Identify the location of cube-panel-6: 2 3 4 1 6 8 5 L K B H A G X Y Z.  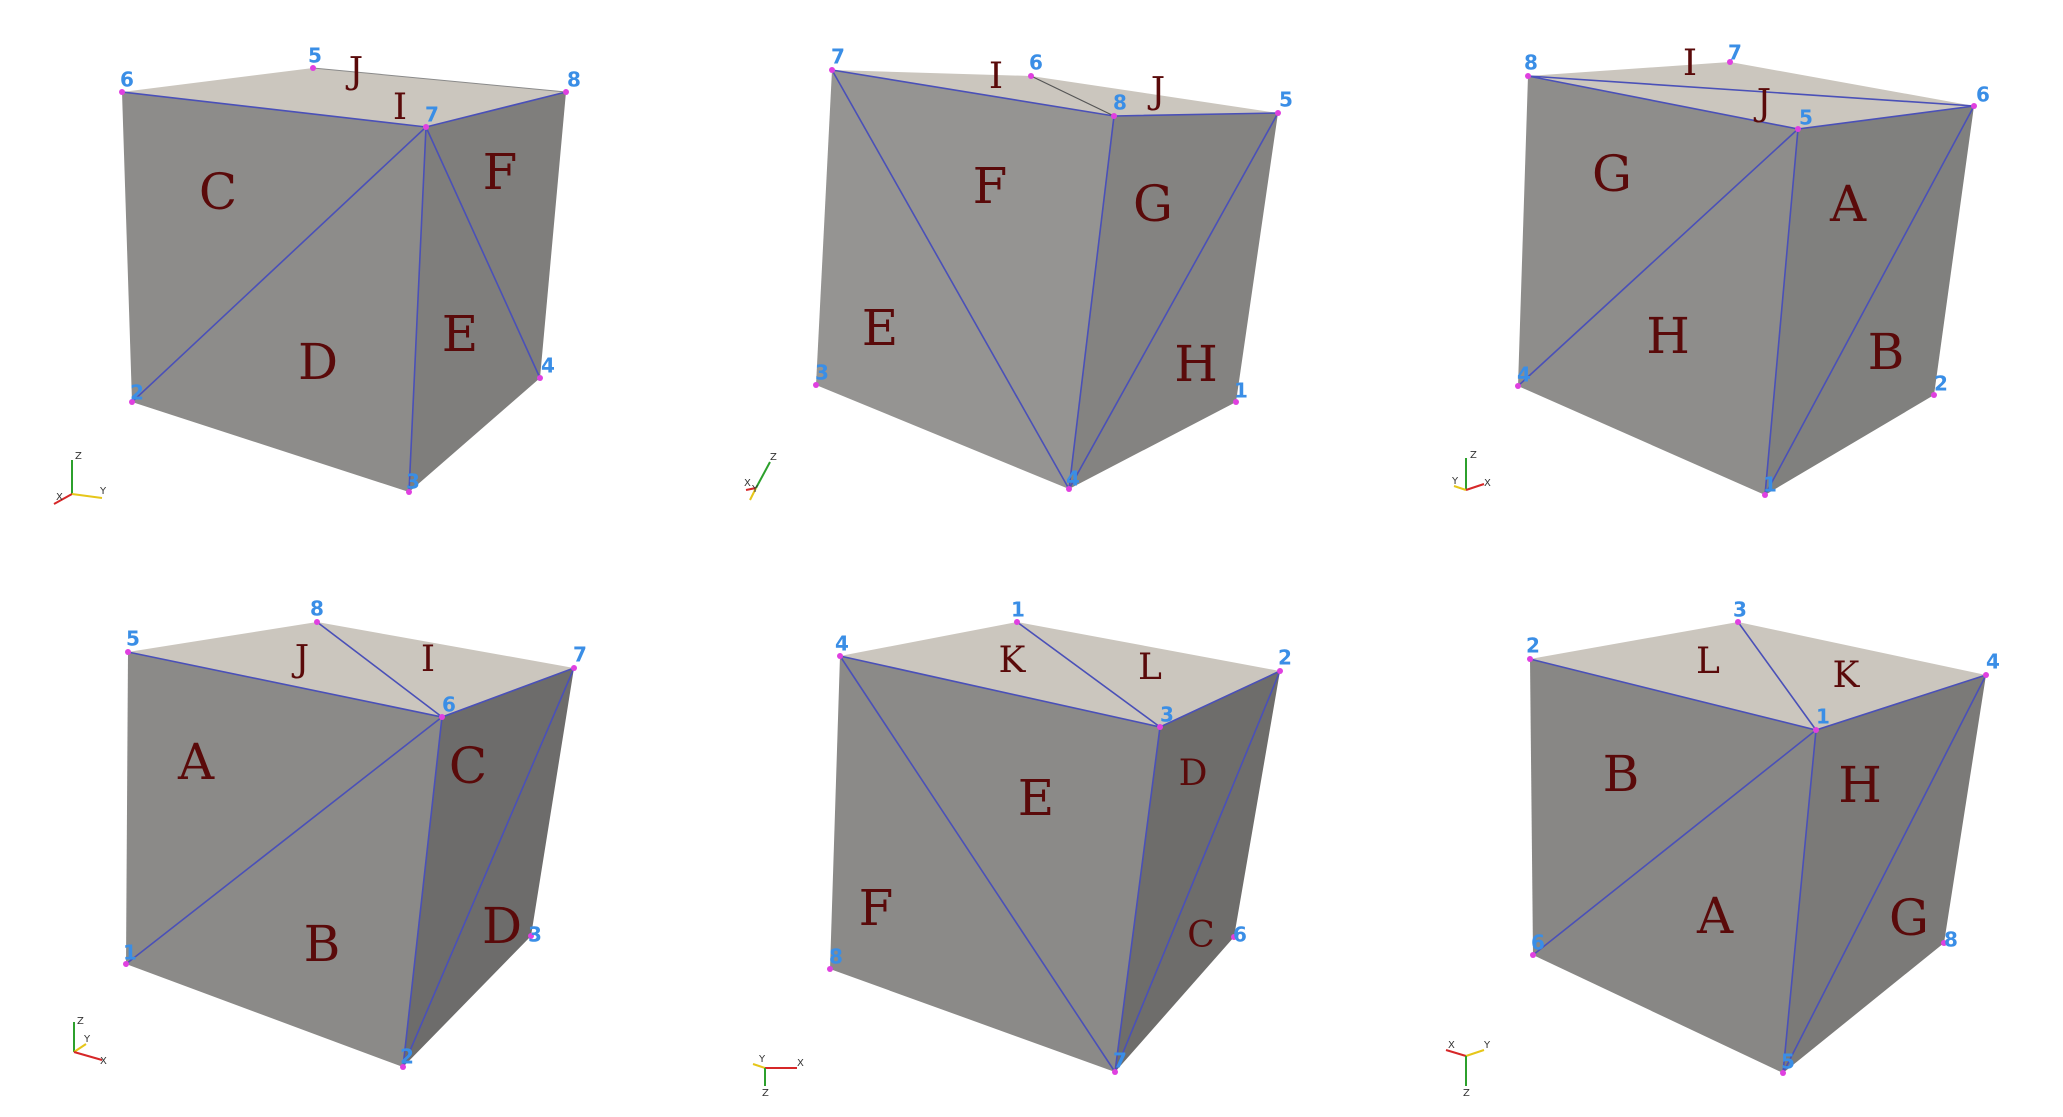
(1722, 848).